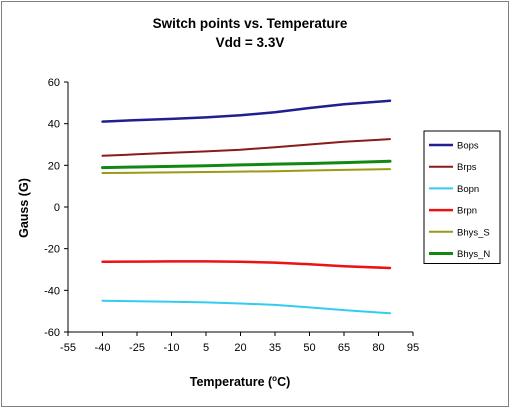  What do you see at coordinates (24, 208) in the screenshot?
I see `y-axis-label: Gauss (G)` at bounding box center [24, 208].